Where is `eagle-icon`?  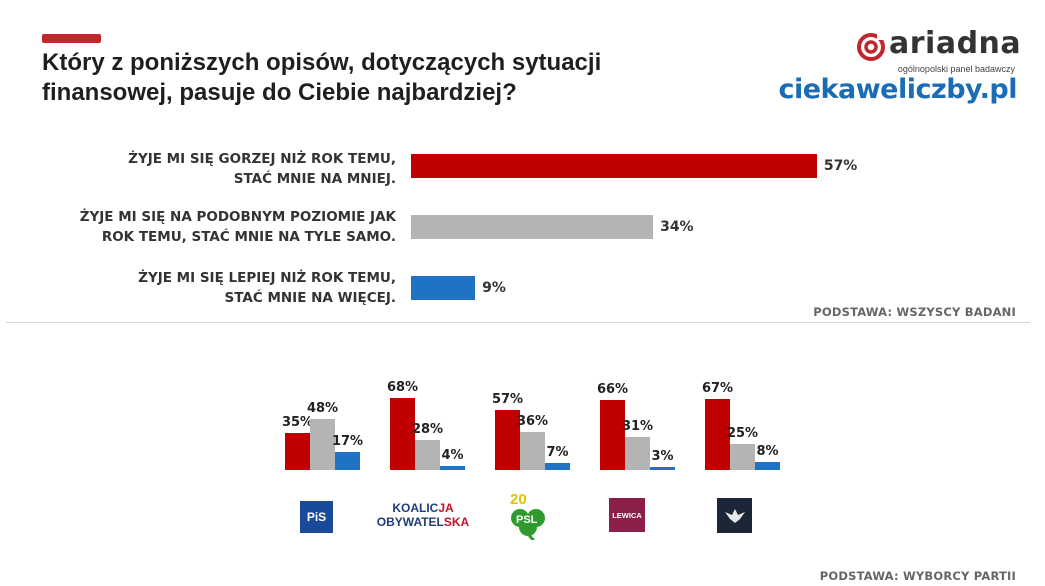 eagle-icon is located at coordinates (734, 515).